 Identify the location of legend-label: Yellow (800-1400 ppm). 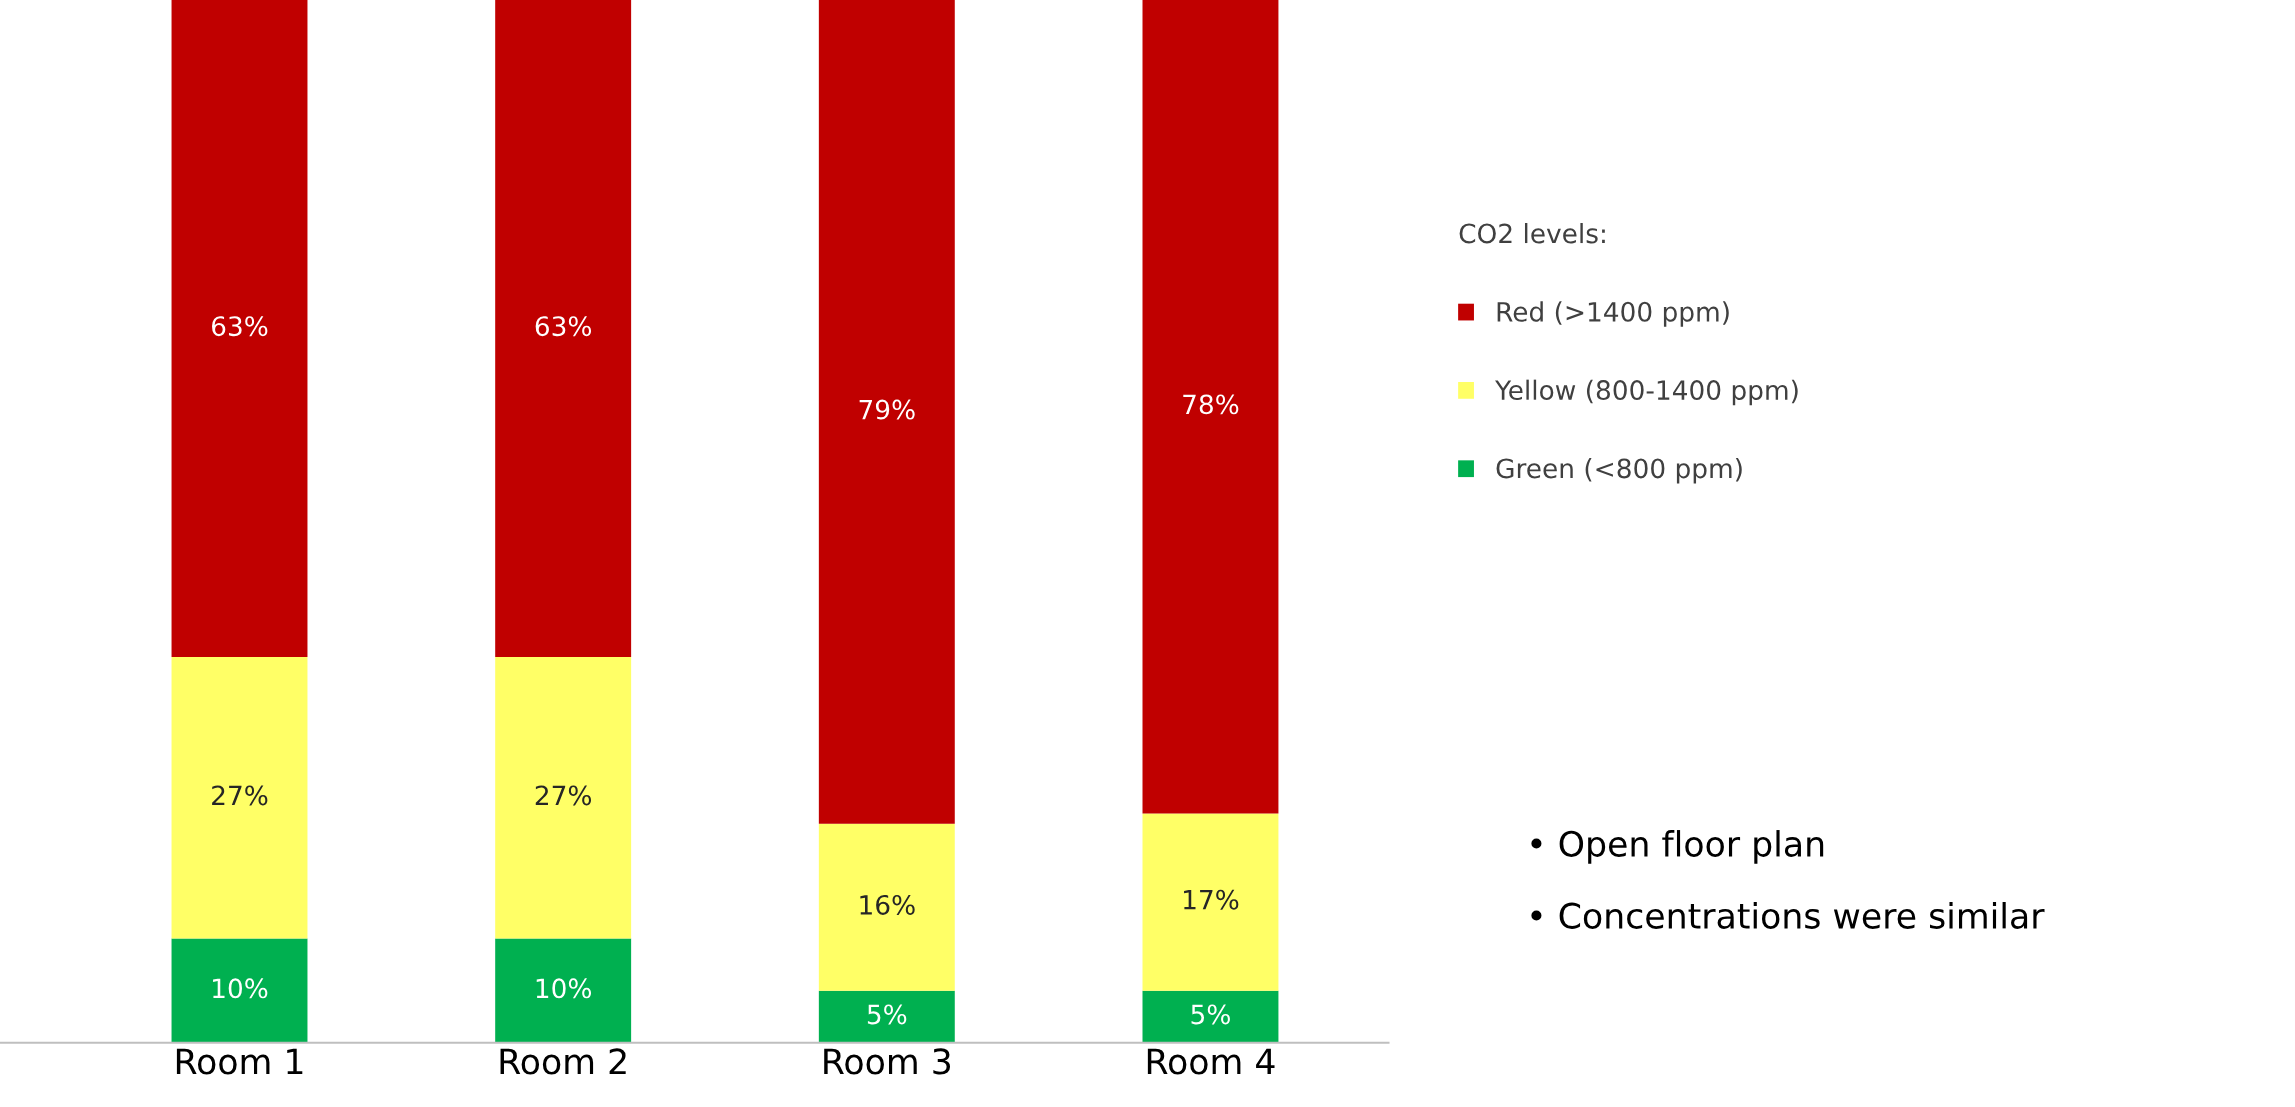
(1646, 392).